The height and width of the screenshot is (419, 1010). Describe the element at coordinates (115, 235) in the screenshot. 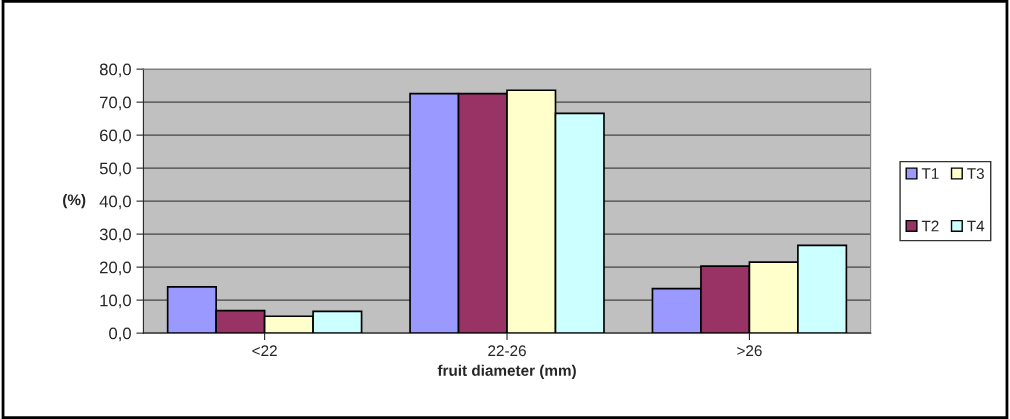

I see `y-tick-label: 30,0` at that location.